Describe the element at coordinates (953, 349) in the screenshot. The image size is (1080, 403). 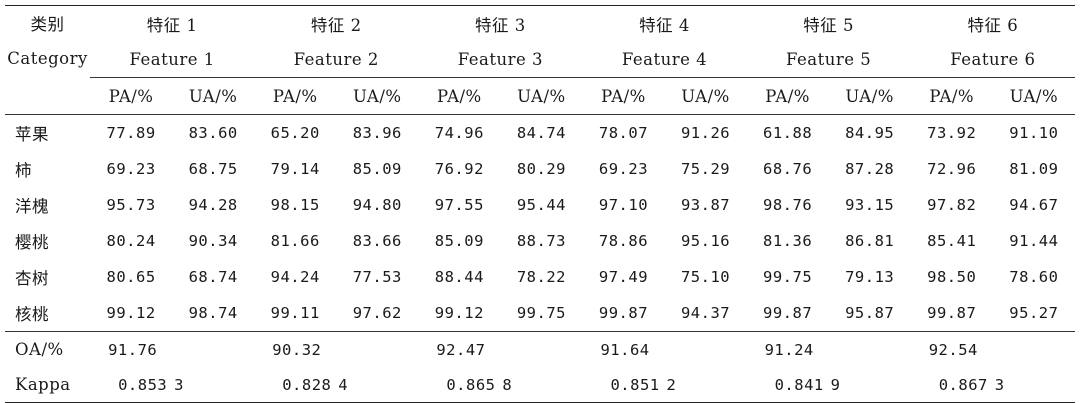
I see `oa-value-feature-6: 92.54` at that location.